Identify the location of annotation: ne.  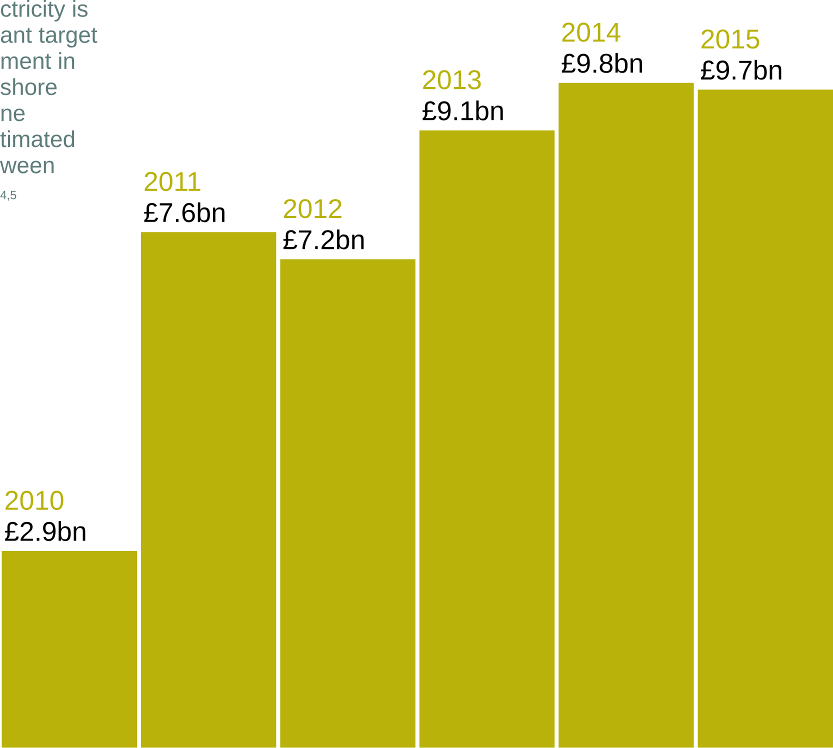
(13, 115).